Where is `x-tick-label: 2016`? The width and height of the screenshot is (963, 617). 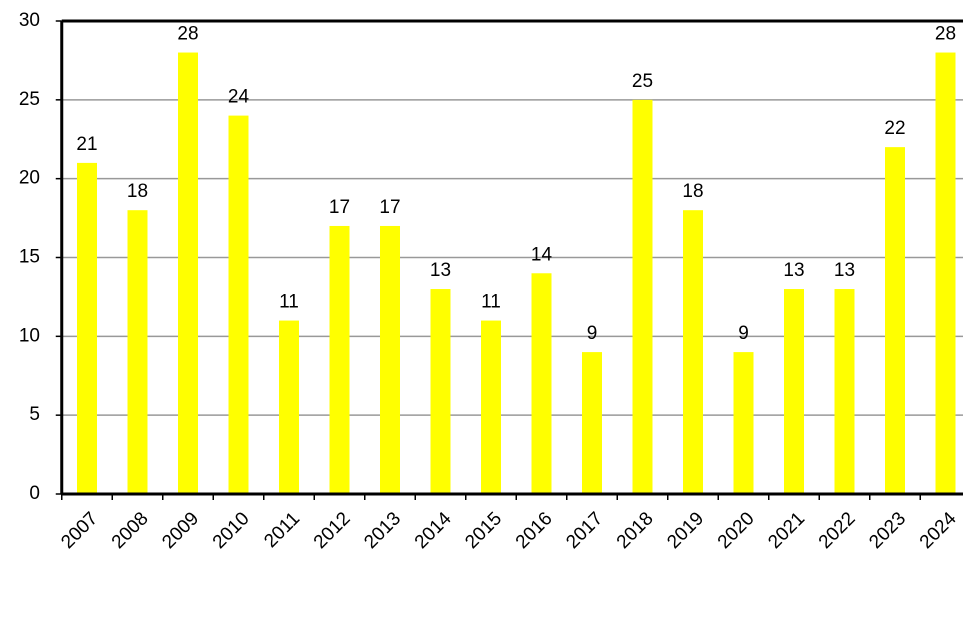
x-tick-label: 2016 is located at coordinates (534, 530).